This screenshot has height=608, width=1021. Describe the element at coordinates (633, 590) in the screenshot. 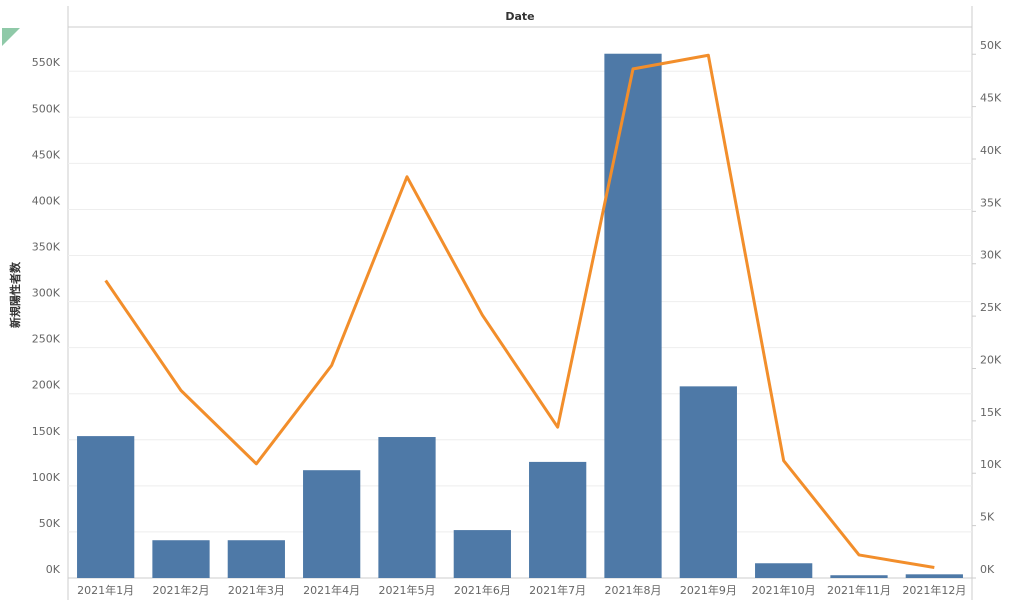

I see `x-tick-label: 2021年8月` at that location.